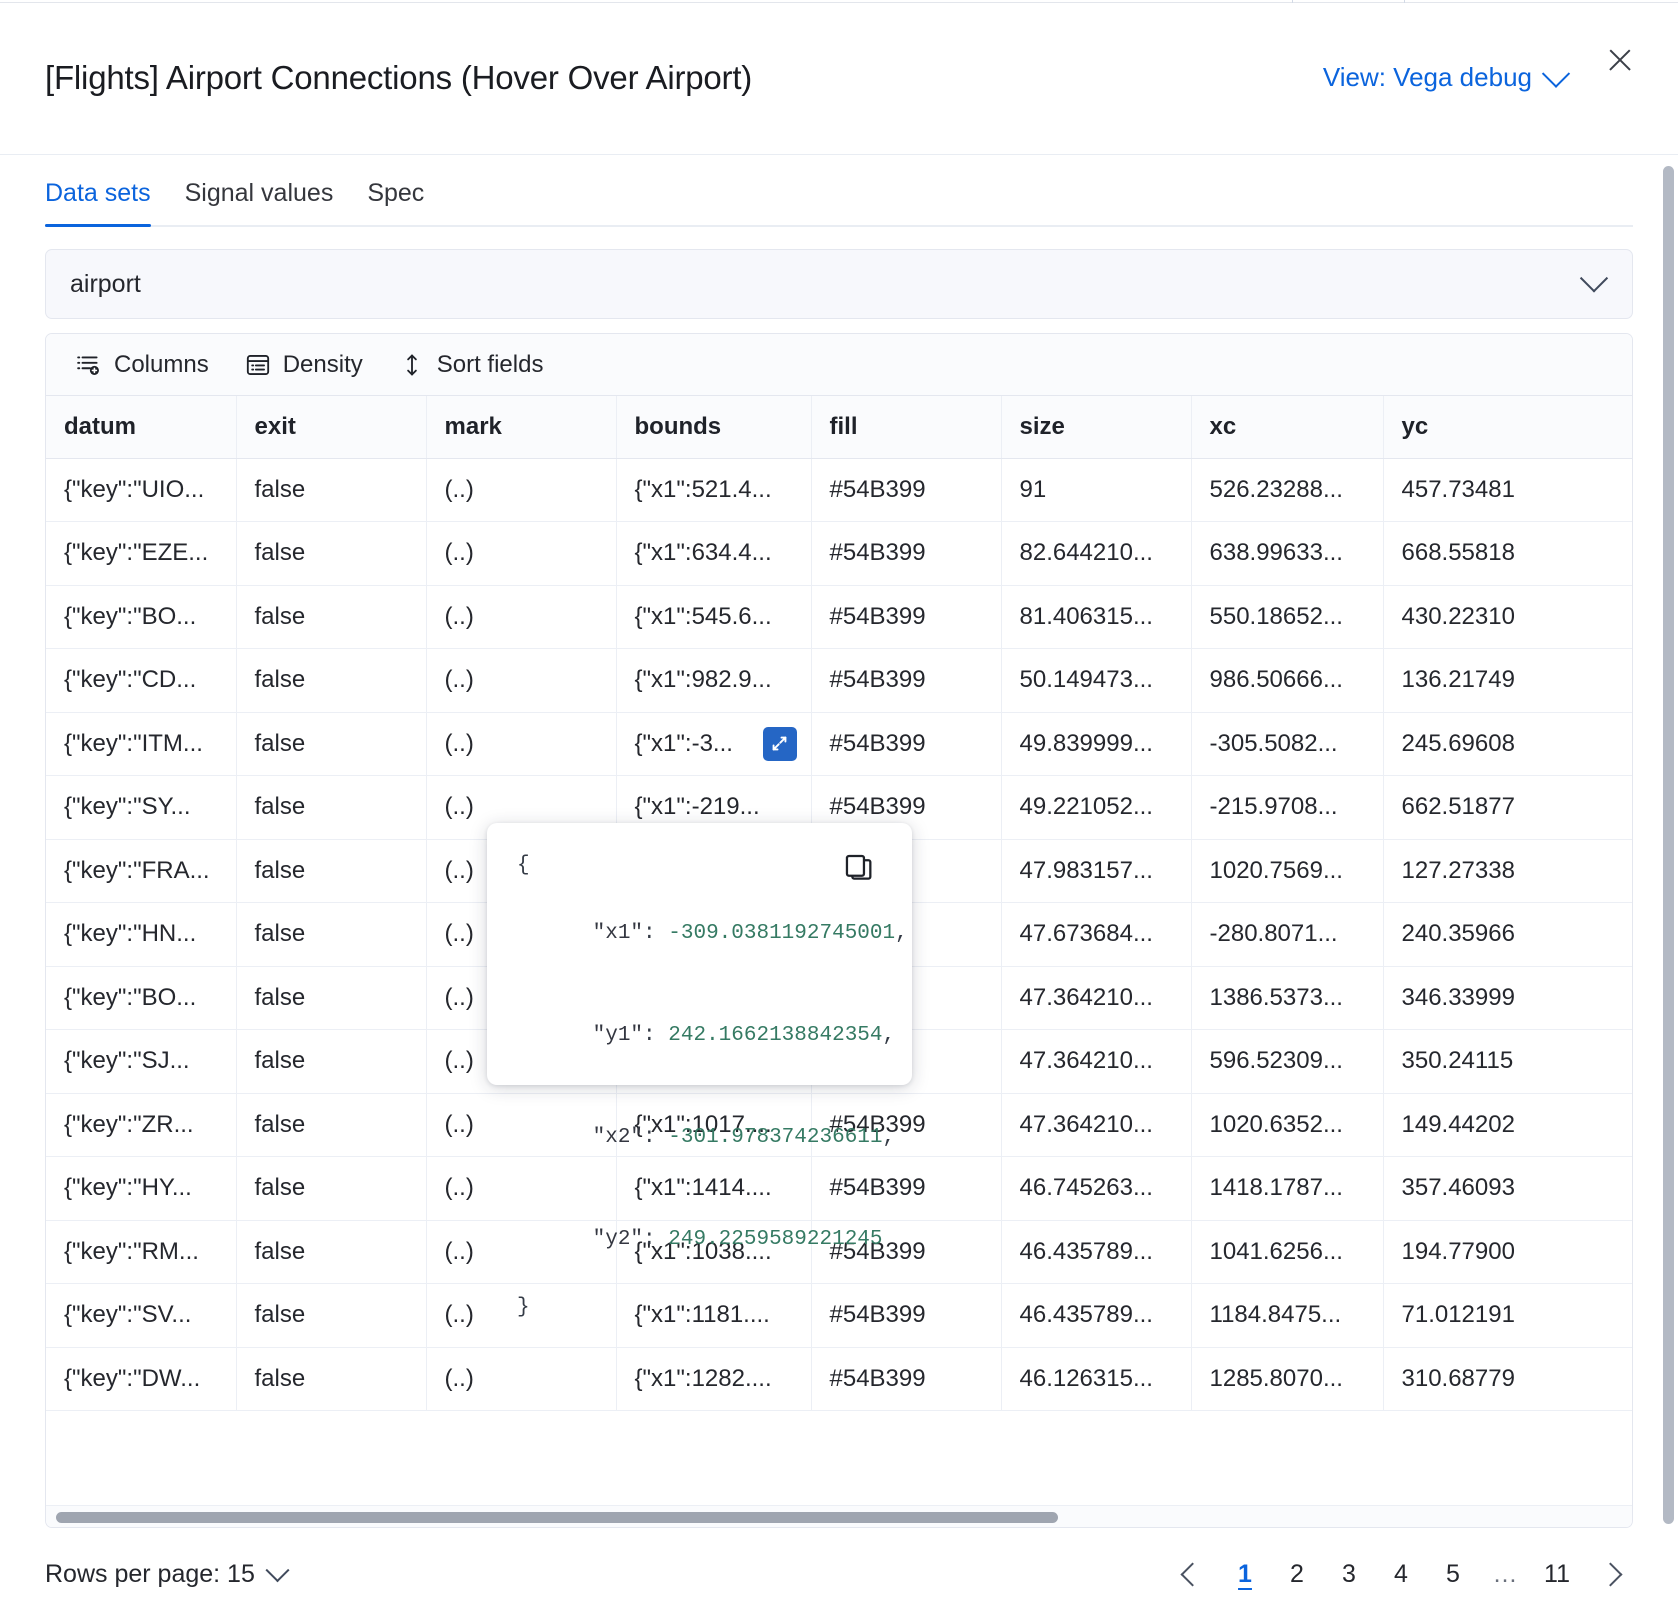 The image size is (1678, 1620). Describe the element at coordinates (471, 365) in the screenshot. I see `sort-fields-button: Sort fields` at that location.